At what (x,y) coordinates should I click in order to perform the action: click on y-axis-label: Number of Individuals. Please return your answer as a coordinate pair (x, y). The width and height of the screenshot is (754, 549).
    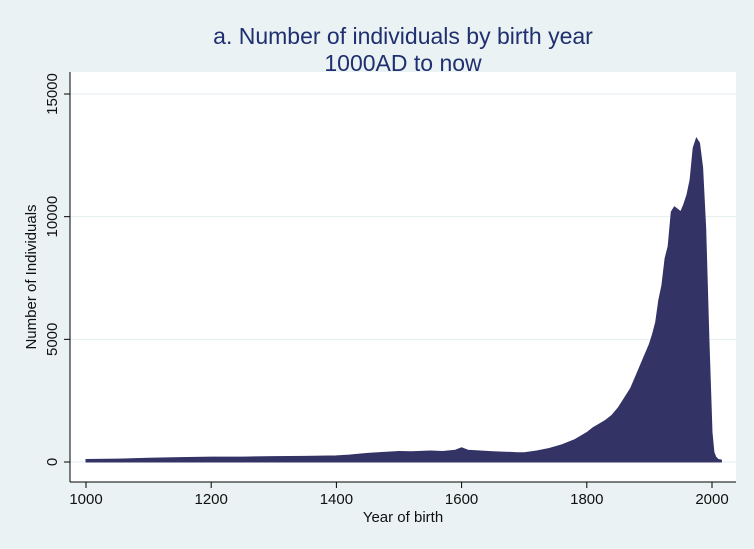
    Looking at the image, I should click on (31, 276).